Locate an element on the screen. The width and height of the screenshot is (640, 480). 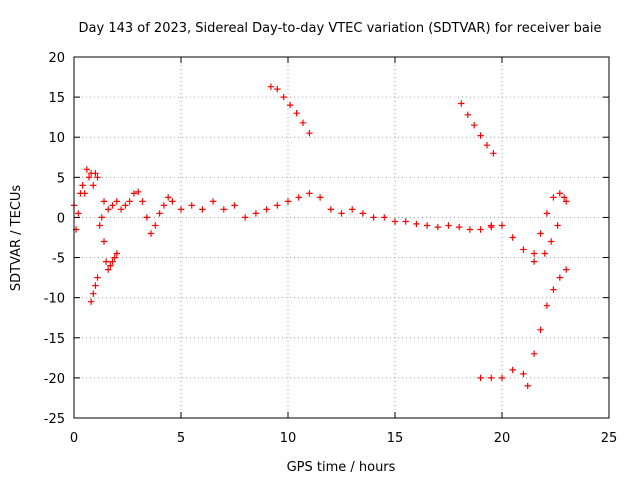
x-axis-label: GPS time / hours is located at coordinates (341, 467).